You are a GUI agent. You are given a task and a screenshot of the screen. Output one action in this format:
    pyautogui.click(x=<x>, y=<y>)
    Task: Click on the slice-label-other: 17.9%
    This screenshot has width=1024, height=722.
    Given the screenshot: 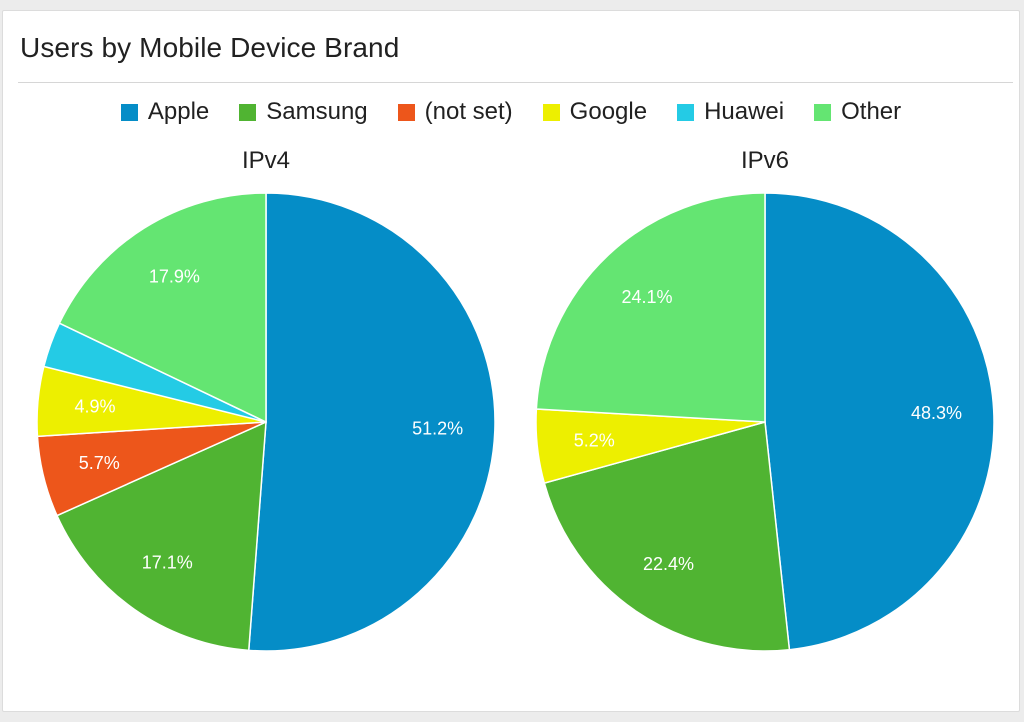 What is the action you would take?
    pyautogui.click(x=174, y=277)
    